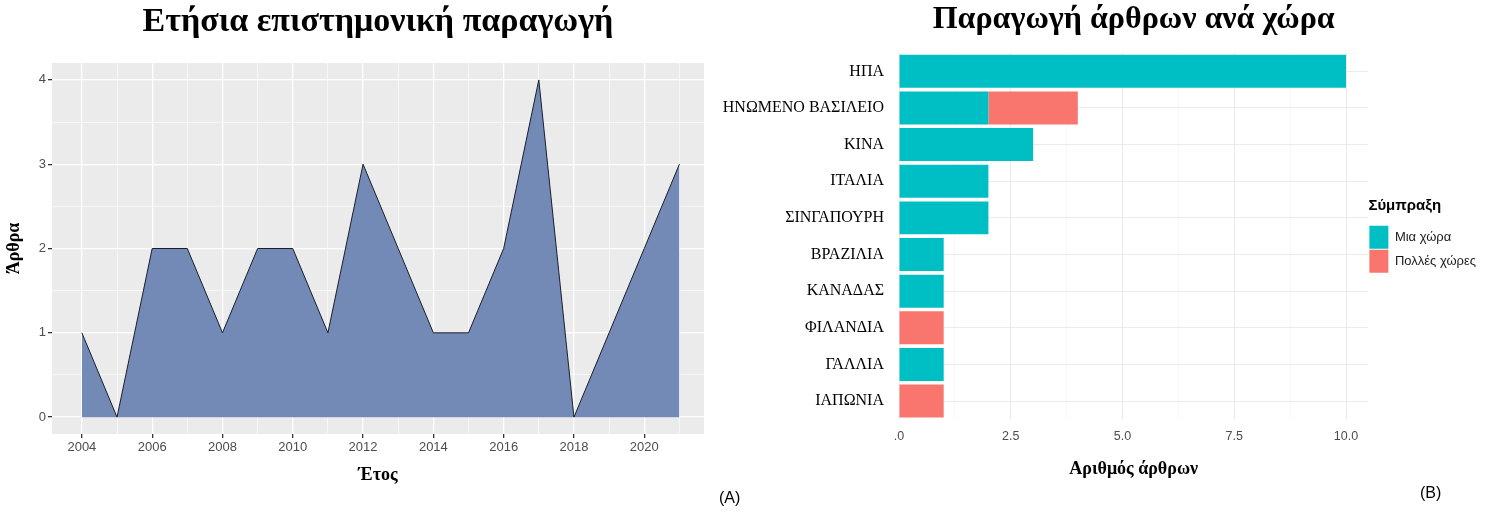 The image size is (1510, 517). Describe the element at coordinates (1234, 436) in the screenshot. I see `x-tick-label: 7.5` at that location.